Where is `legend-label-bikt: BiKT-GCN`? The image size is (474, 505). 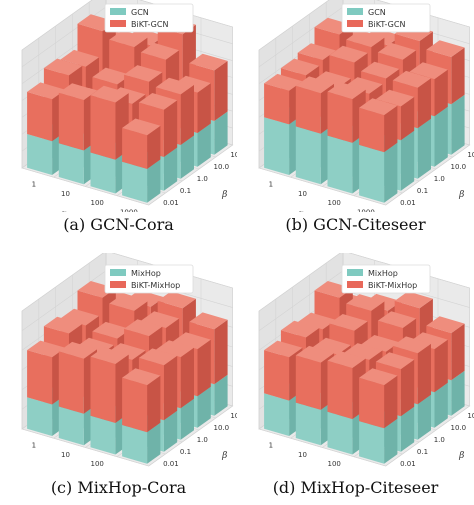 legend-label-bikt: BiKT-GCN is located at coordinates (149, 24).